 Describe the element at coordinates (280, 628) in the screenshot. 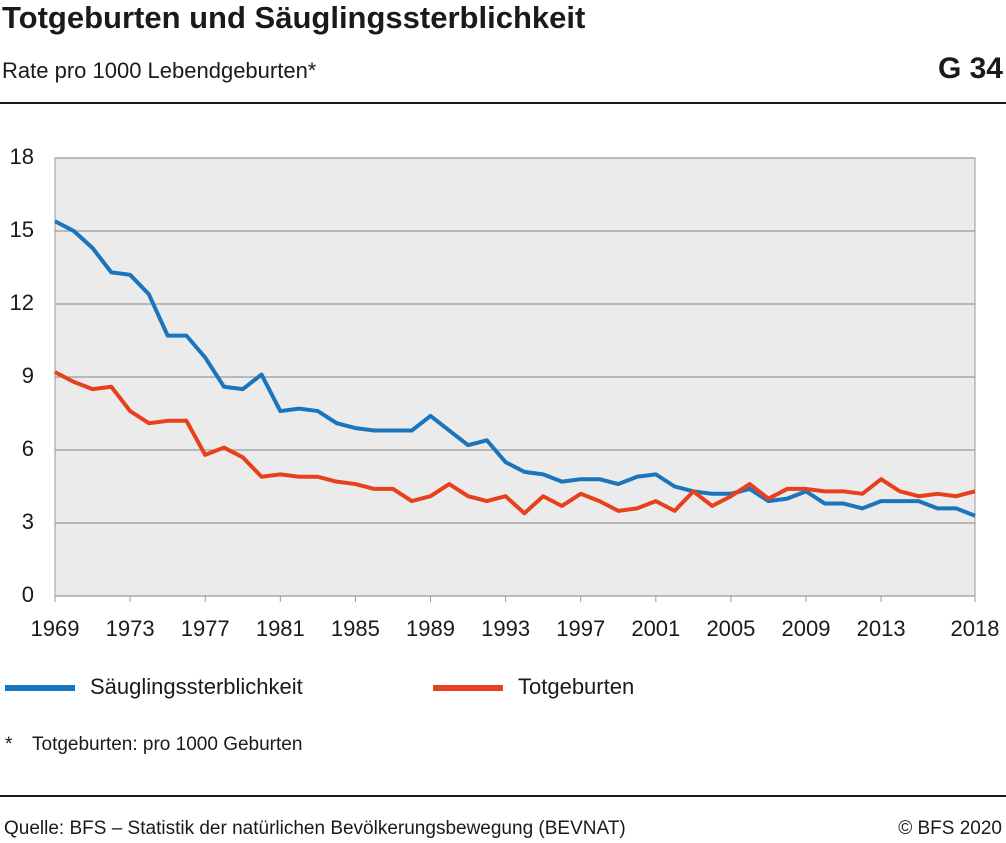

I see `x-tick-label: 1981` at that location.